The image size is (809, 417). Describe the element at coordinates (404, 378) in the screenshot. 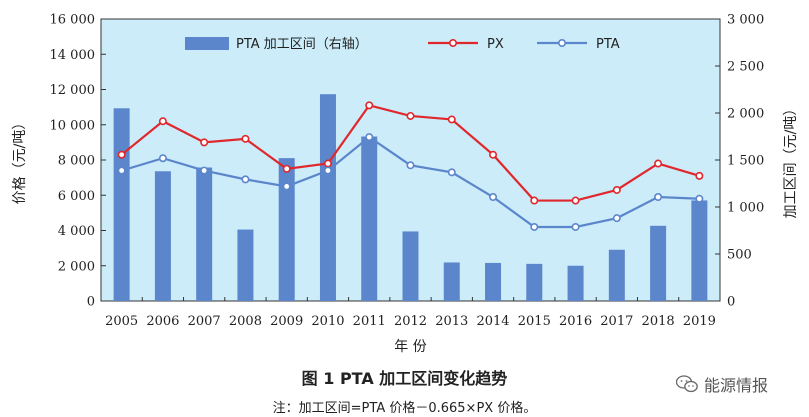

I see `figure-title: 图 1 PTA 加工区间变化趋势` at that location.